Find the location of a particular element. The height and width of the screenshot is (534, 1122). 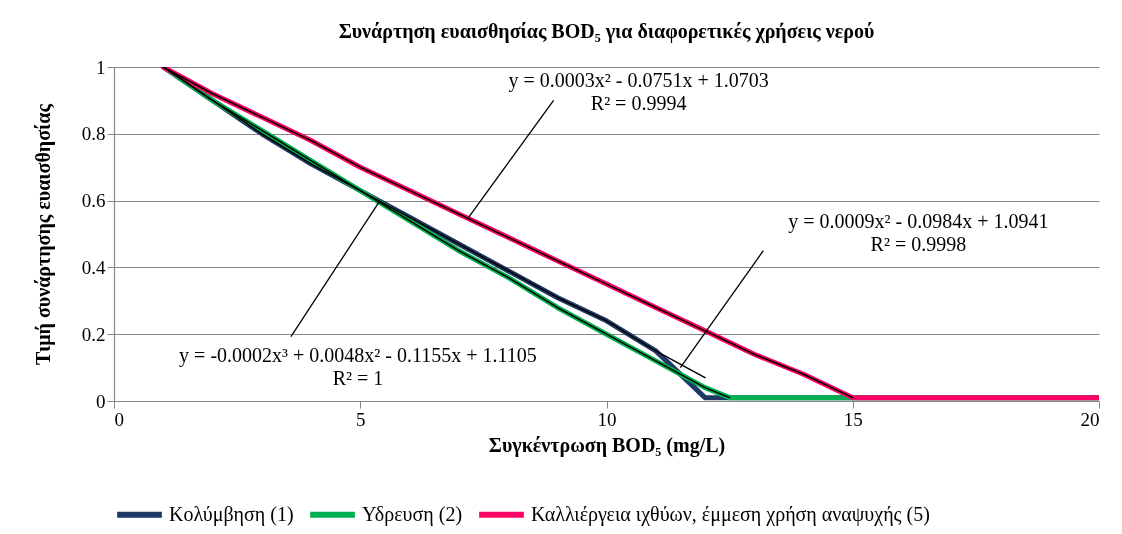

legend-label: Καλλιέργεια ιχθύων, έμμεση χρήση αναψυχής (5) is located at coordinates (730, 514).